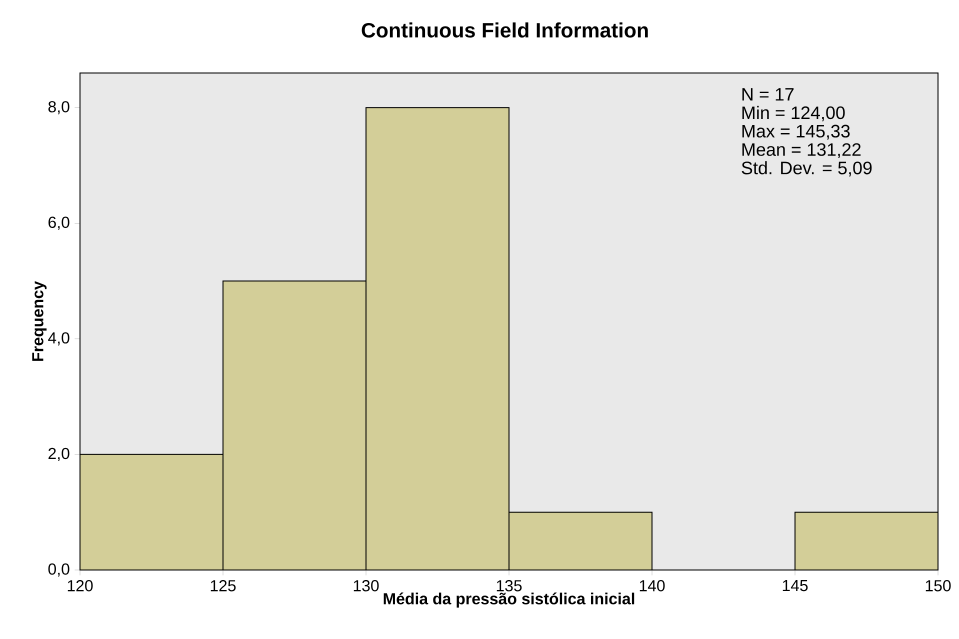 The image size is (959, 639). Describe the element at coordinates (59, 107) in the screenshot. I see `y-tick-label: 8,0` at that location.